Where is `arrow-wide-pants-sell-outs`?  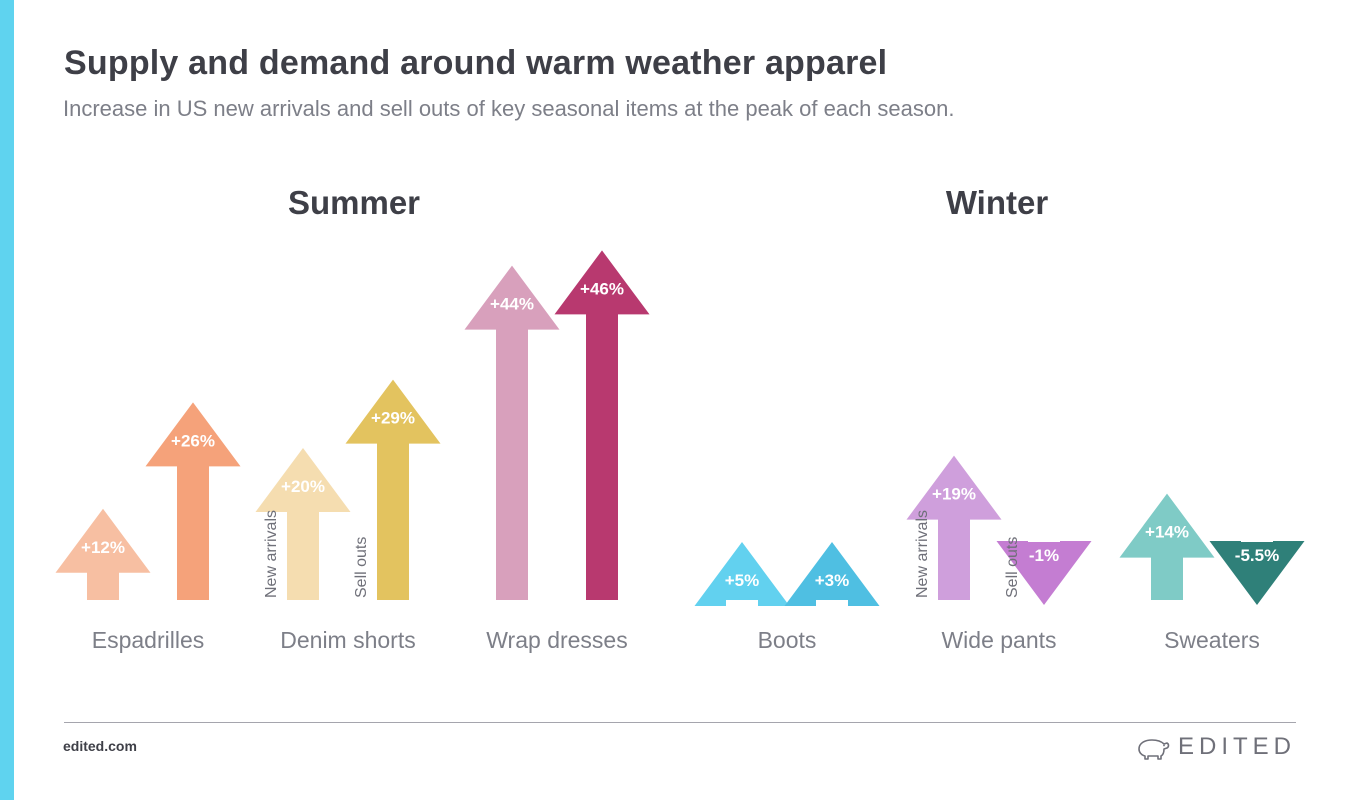
arrow-wide-pants-sell-outs is located at coordinates (1044, 573).